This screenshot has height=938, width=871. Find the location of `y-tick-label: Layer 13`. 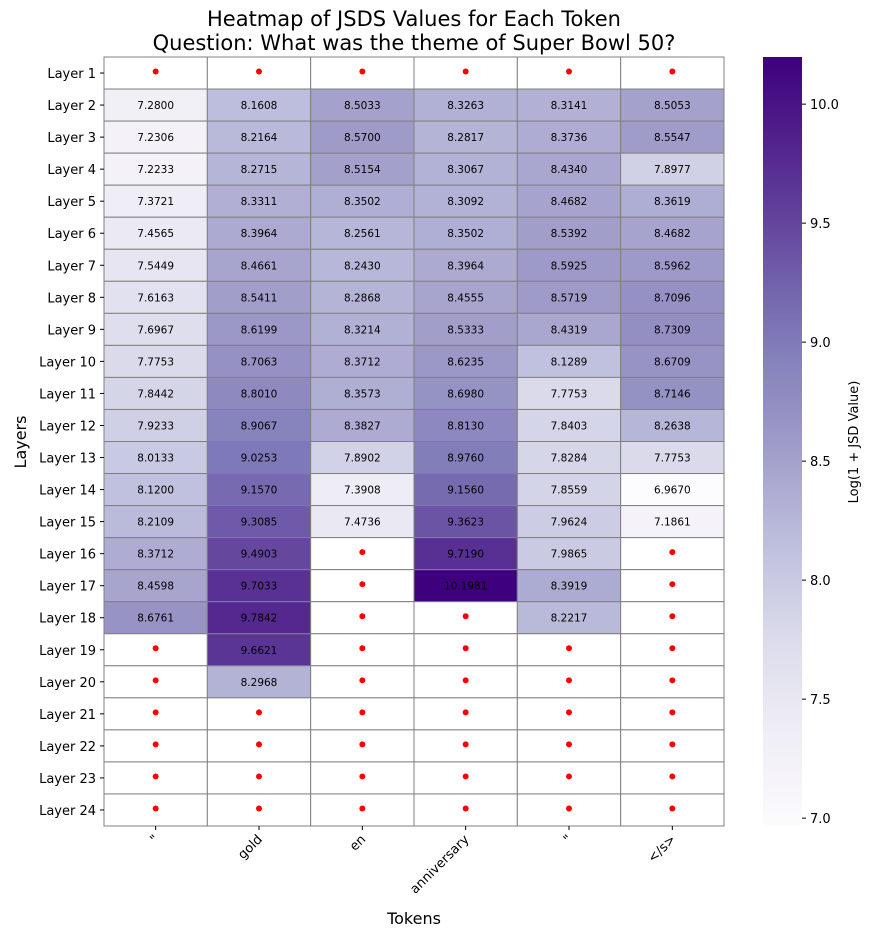

y-tick-label: Layer 13 is located at coordinates (67, 459).